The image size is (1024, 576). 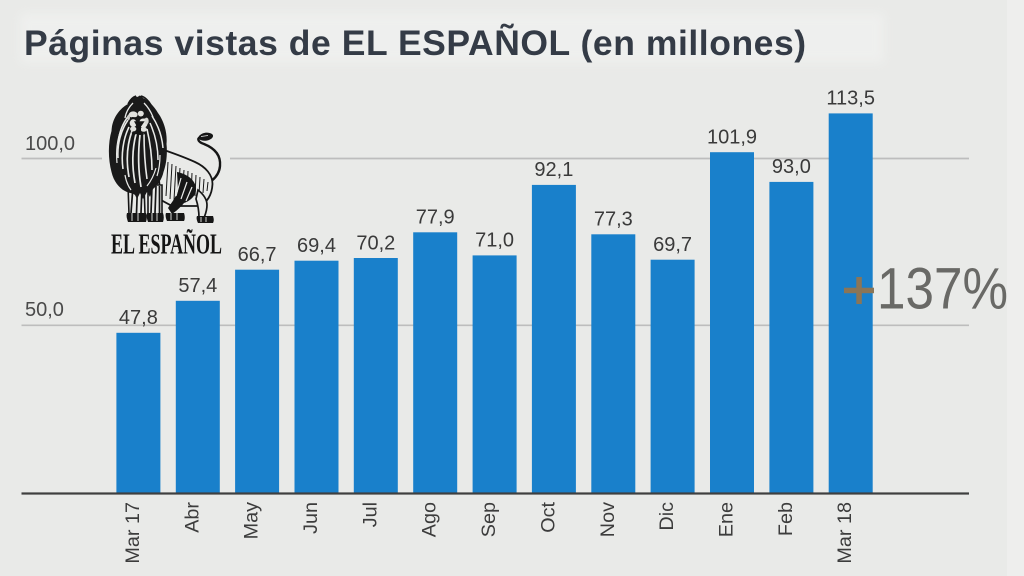 I want to click on svg-text: Jun, so click(x=311, y=518).